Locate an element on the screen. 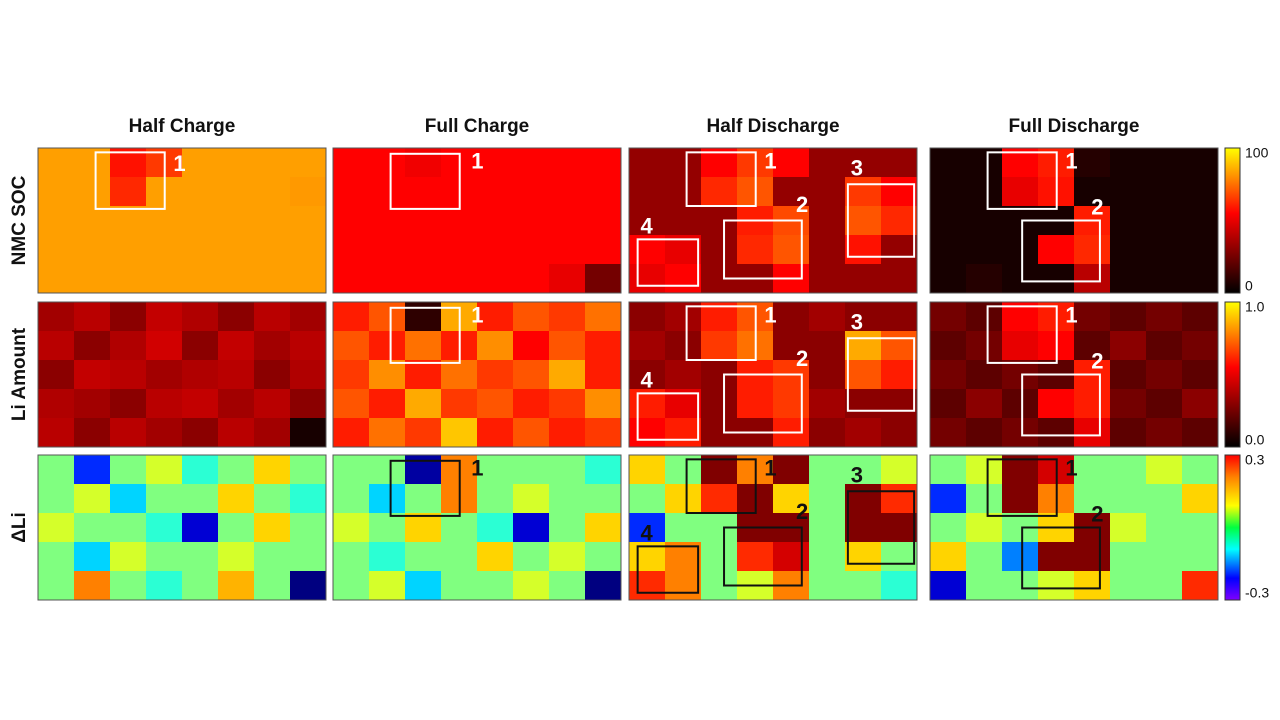 The width and height of the screenshot is (1280, 720). region-label: 2 is located at coordinates (1097, 207).